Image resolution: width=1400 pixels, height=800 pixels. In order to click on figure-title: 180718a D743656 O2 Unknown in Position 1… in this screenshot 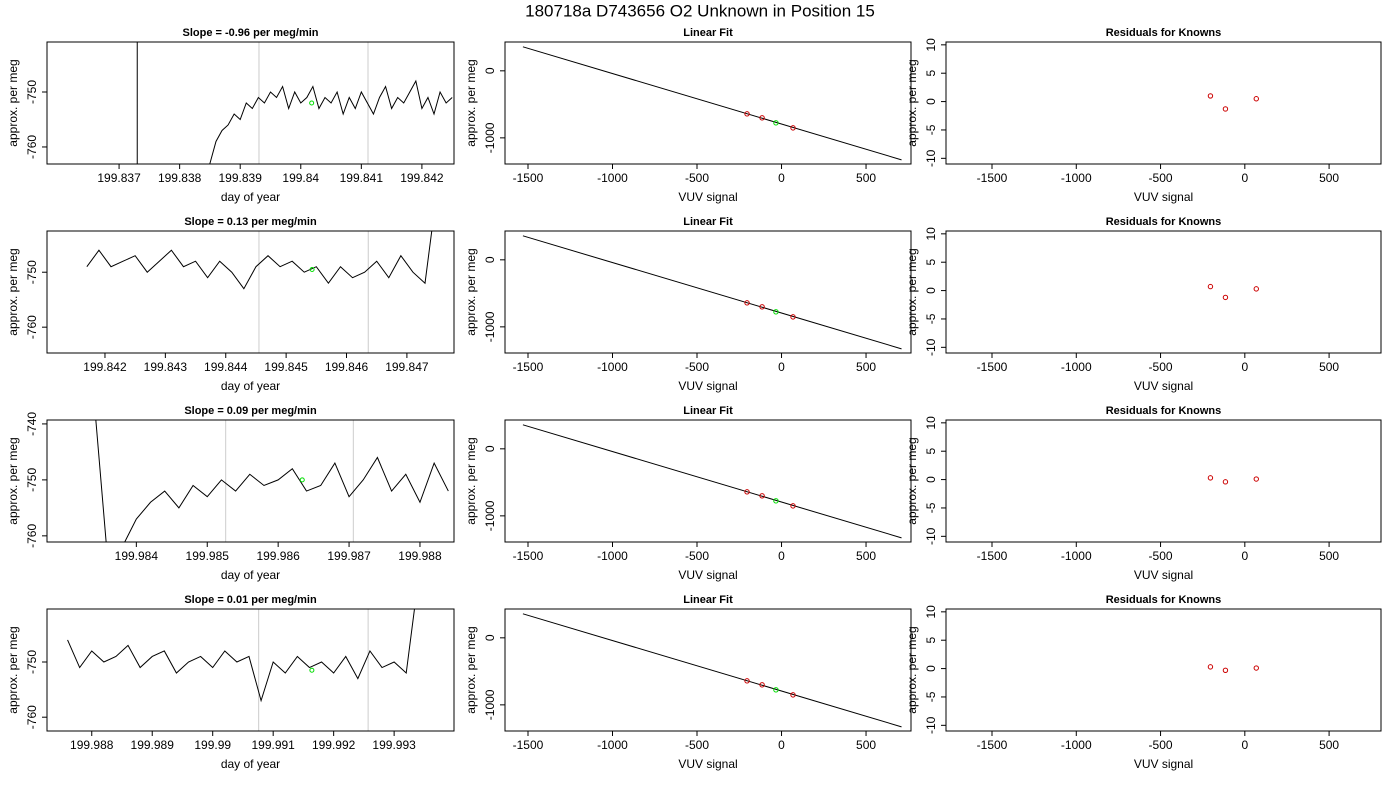, I will do `click(700, 10)`.